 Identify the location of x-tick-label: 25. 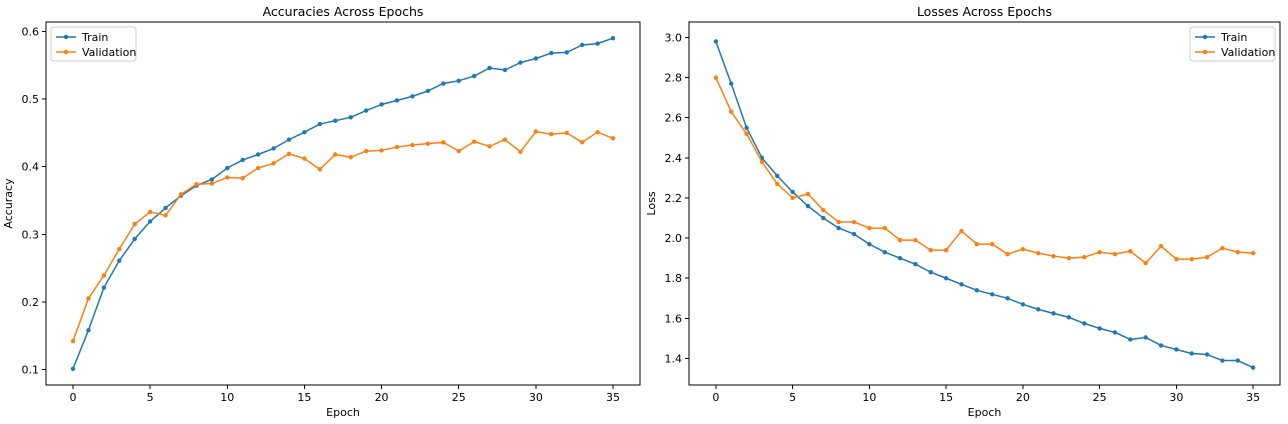
(459, 397).